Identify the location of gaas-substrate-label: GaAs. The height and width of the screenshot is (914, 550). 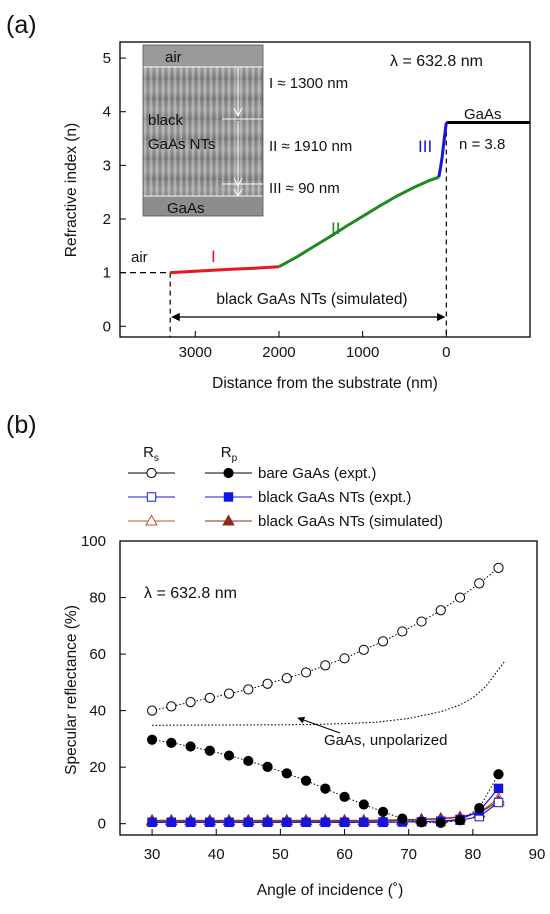
(483, 114).